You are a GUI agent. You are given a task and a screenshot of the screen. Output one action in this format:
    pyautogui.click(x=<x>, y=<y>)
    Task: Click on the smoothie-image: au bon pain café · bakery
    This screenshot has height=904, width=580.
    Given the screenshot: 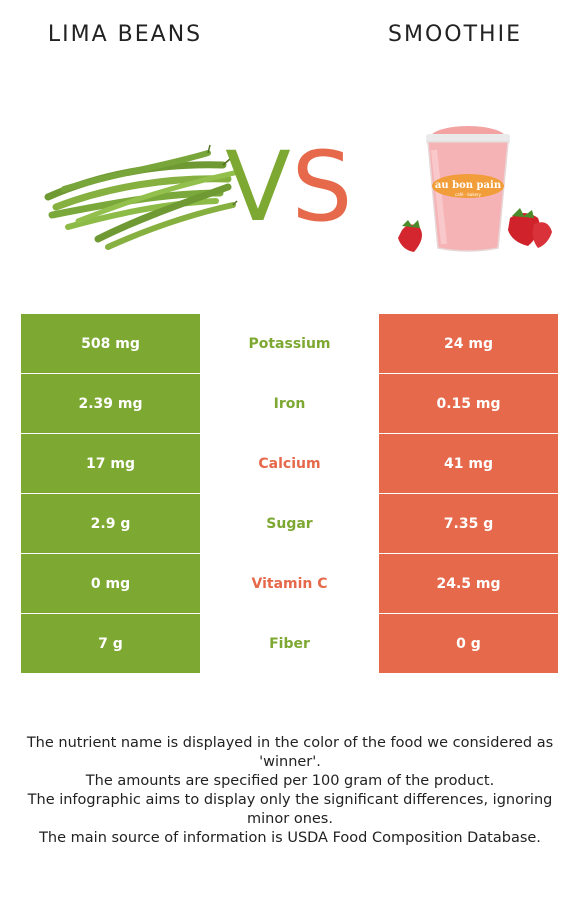 What is the action you would take?
    pyautogui.click(x=475, y=189)
    